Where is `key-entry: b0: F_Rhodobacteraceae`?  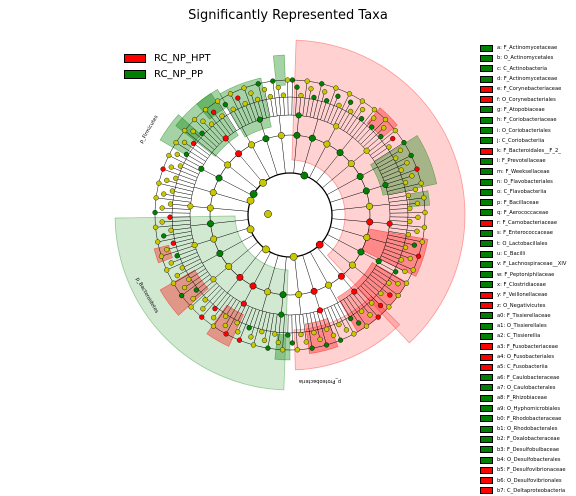
key-entry: b0: F_Rhodobacteraceae is located at coordinates (528, 419).